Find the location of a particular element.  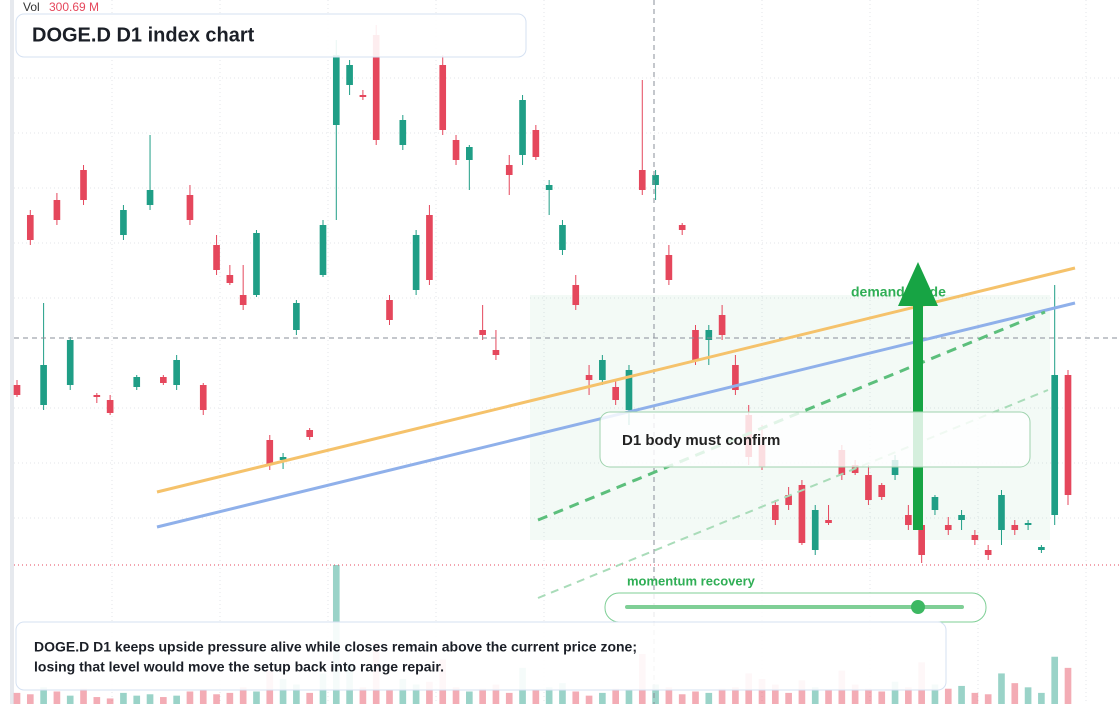

slider-knob is located at coordinates (918, 607).